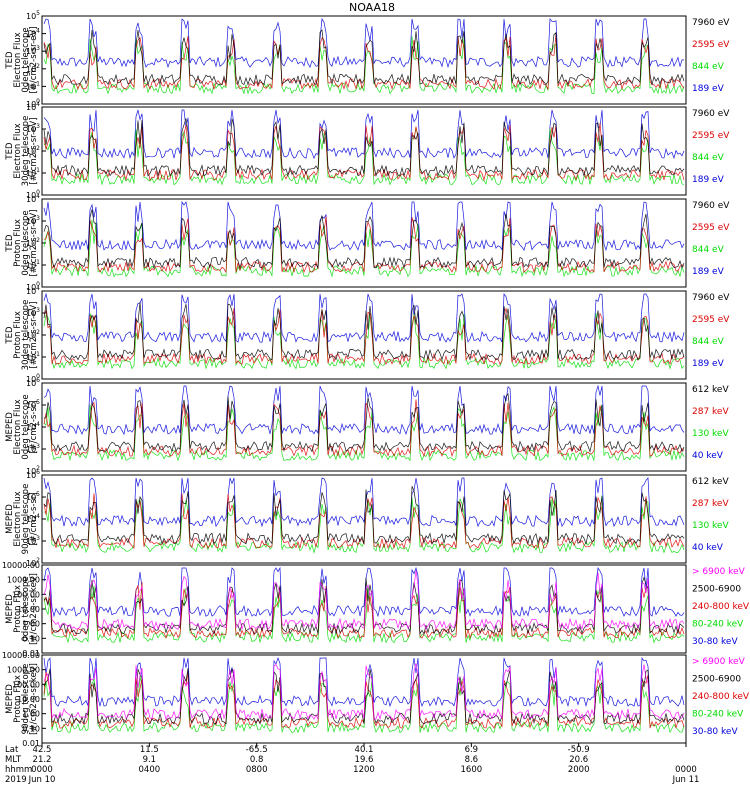 The image size is (750, 800). I want to click on legend-entry: 130 keV, so click(710, 434).